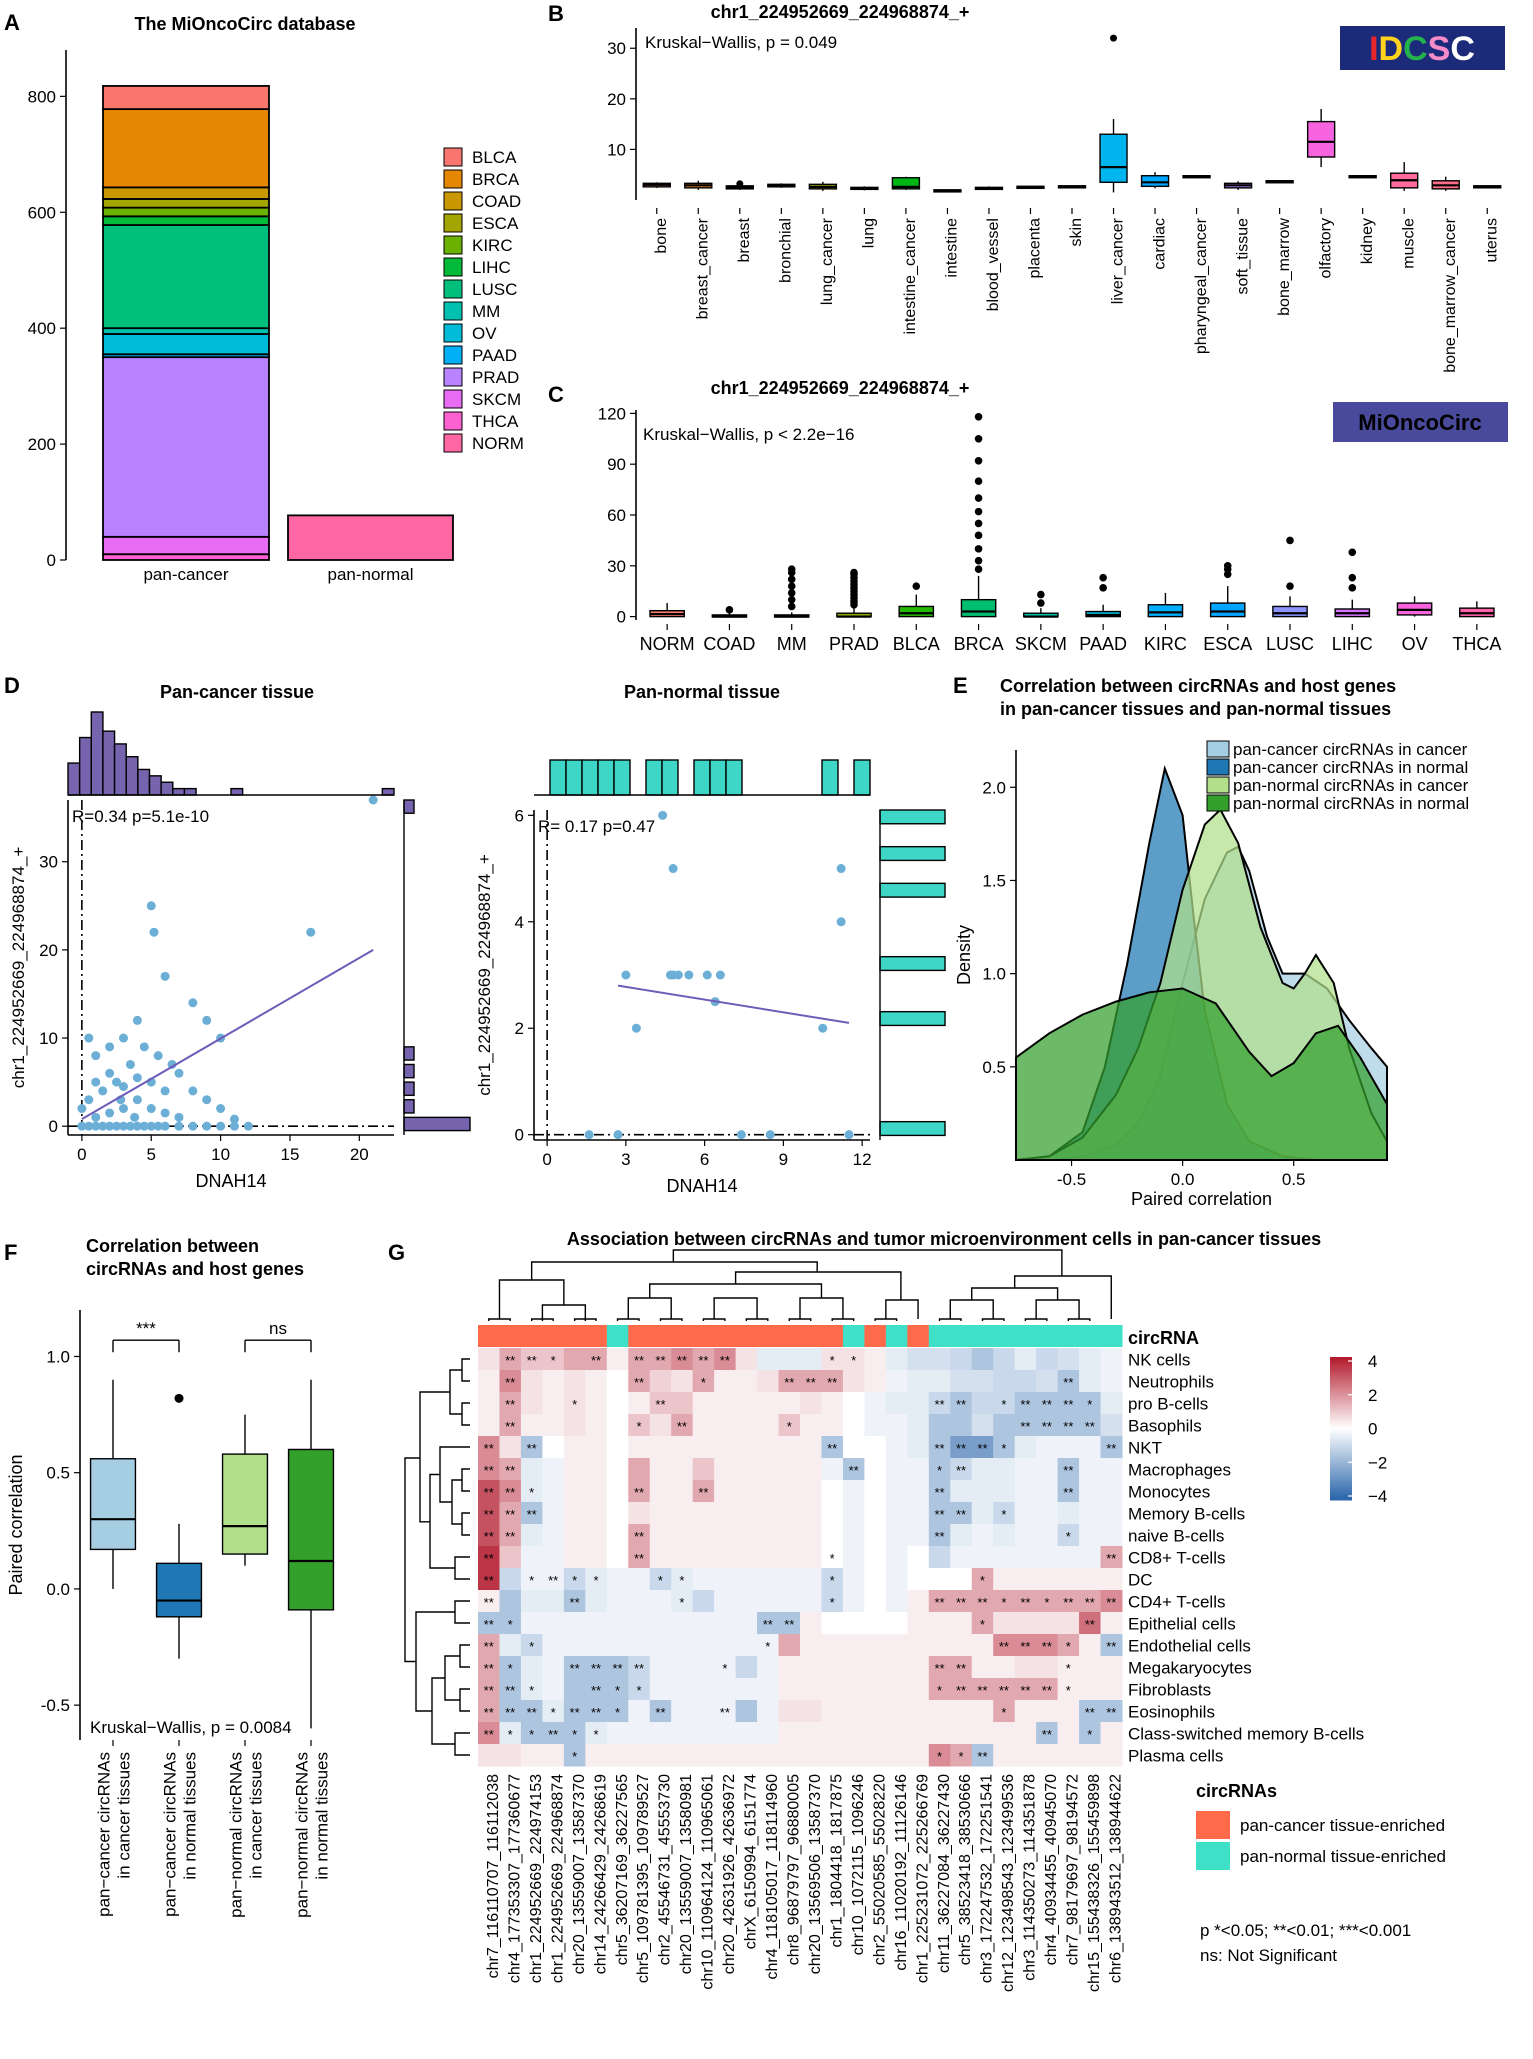  I want to click on x-tick-label: 0.0, so click(1183, 1179).